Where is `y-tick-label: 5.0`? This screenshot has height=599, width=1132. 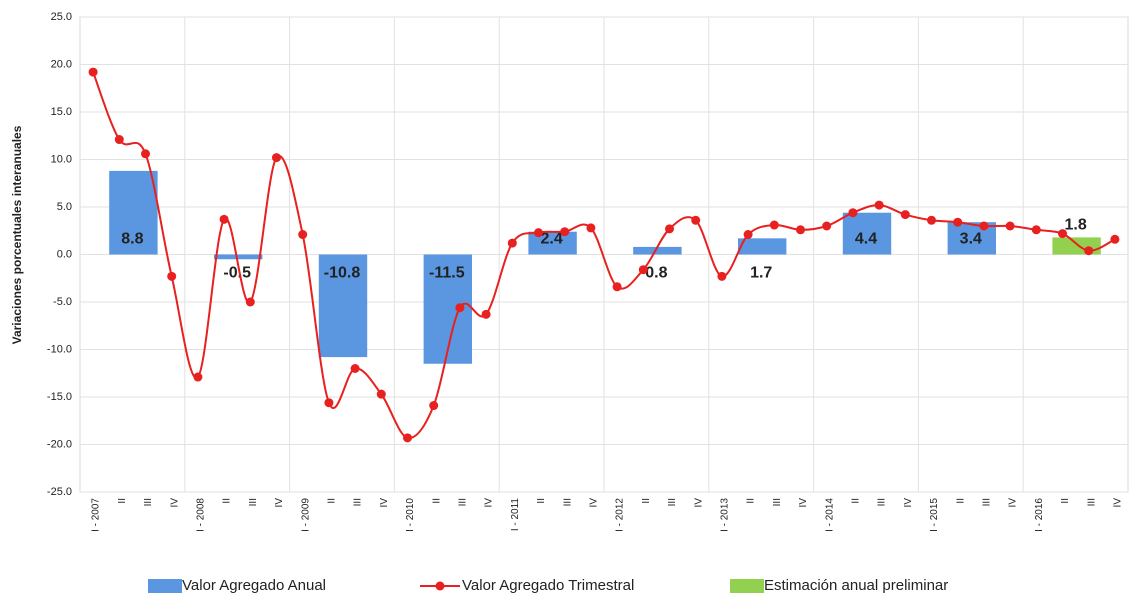
y-tick-label: 5.0 is located at coordinates (64, 207).